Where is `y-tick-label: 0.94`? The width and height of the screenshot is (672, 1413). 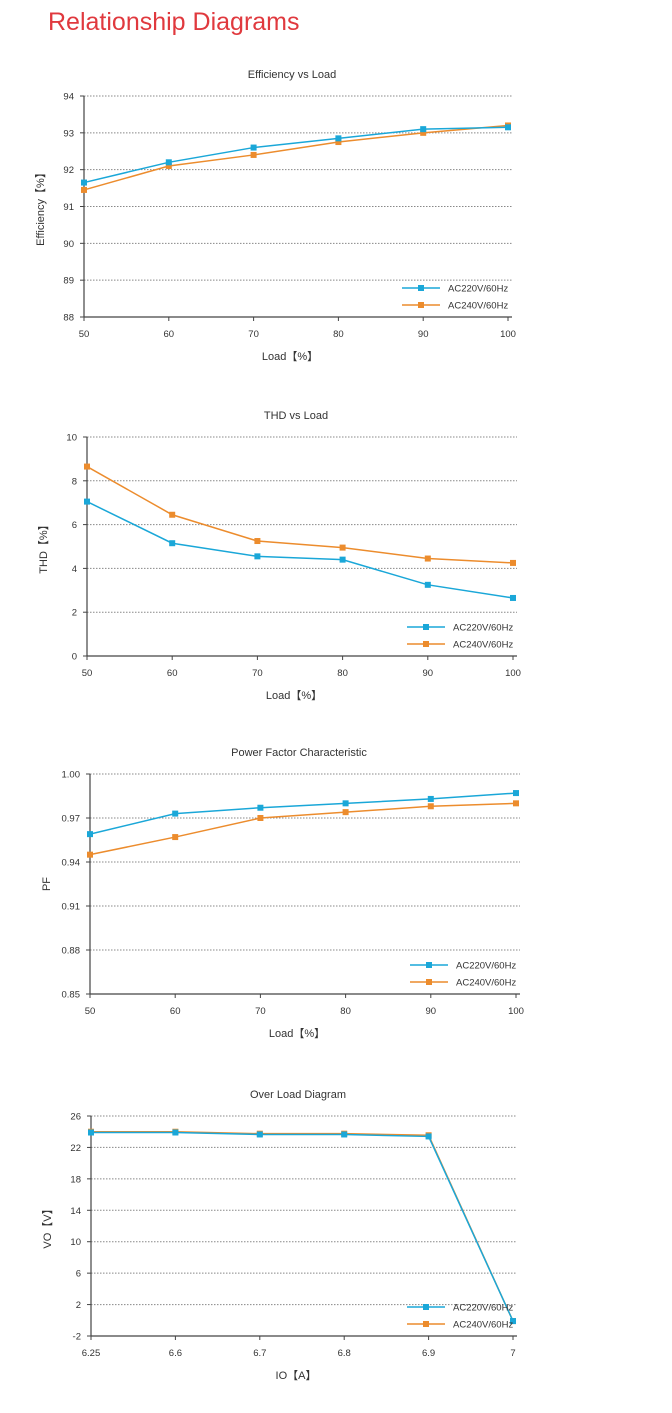 y-tick-label: 0.94 is located at coordinates (71, 863).